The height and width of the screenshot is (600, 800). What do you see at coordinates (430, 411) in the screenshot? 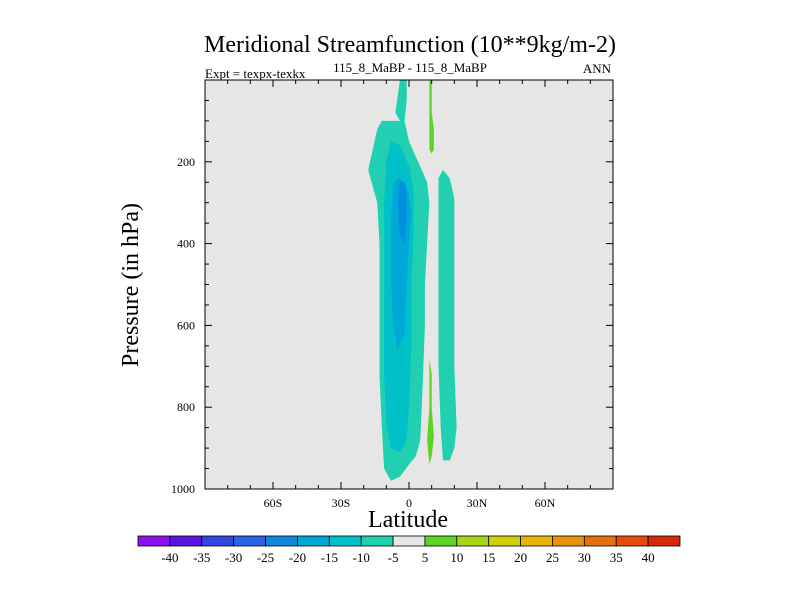
I see `ascending-branch-lower` at bounding box center [430, 411].